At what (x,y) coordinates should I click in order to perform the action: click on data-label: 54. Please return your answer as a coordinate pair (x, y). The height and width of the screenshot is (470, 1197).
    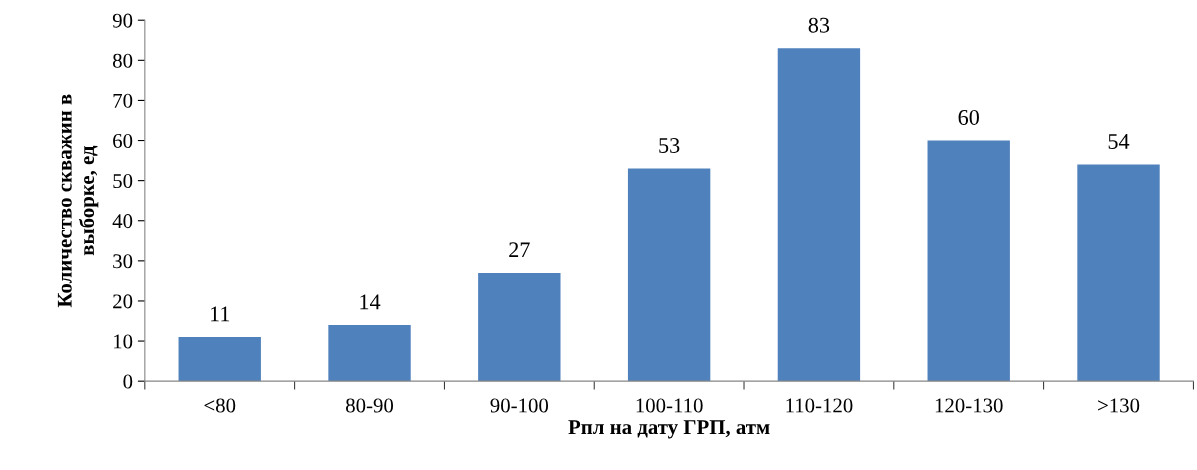
    Looking at the image, I should click on (1119, 141).